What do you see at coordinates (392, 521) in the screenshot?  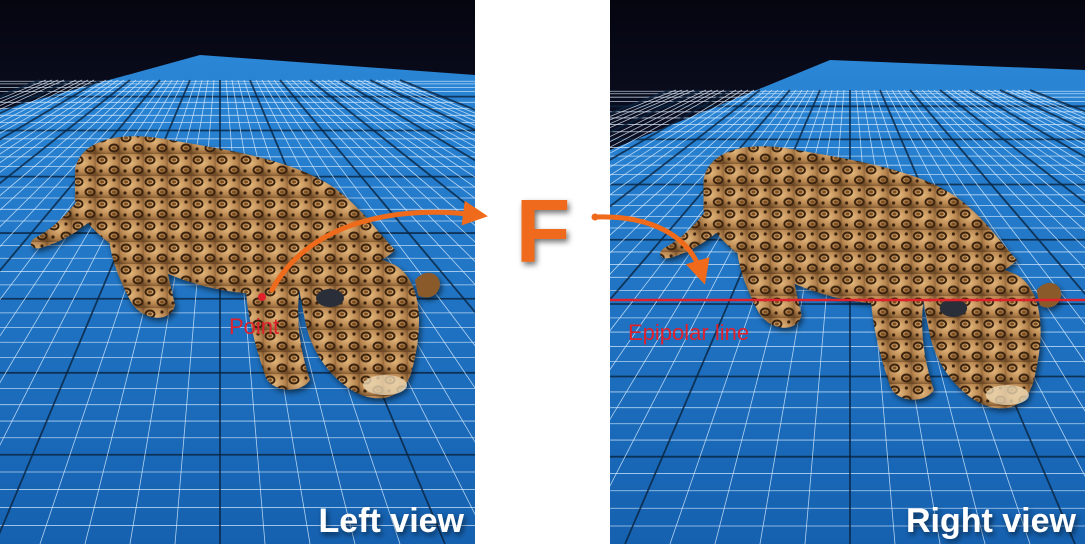 I see `left-view-label: Left view` at bounding box center [392, 521].